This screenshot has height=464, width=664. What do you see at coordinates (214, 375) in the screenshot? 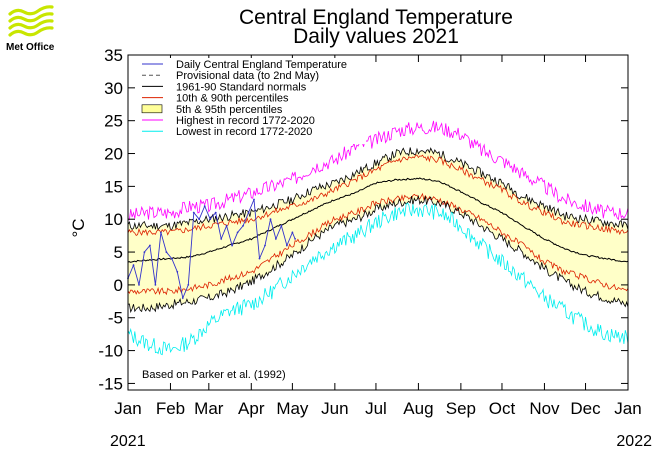
I see `source-annotation: Based on Parker et al. (1992)` at bounding box center [214, 375].